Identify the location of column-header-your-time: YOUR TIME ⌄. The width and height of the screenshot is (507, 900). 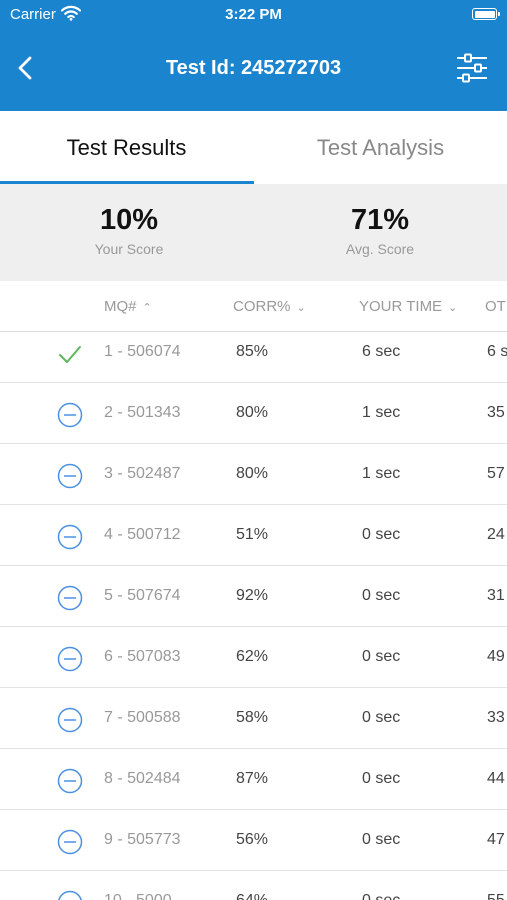
(408, 306).